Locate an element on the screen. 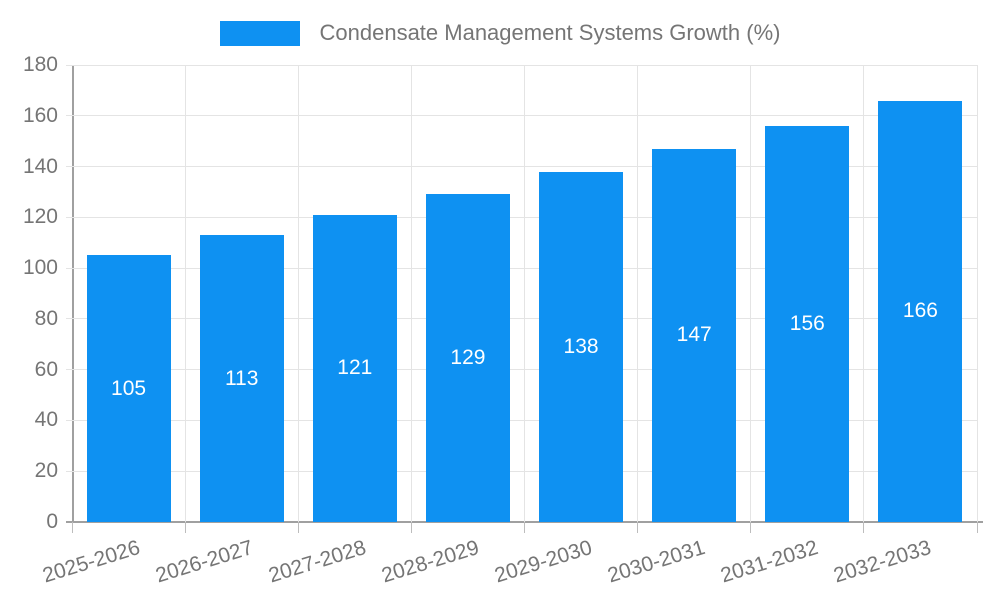 The image size is (1000, 600). x-tick-label: 2026-2027 is located at coordinates (204, 562).